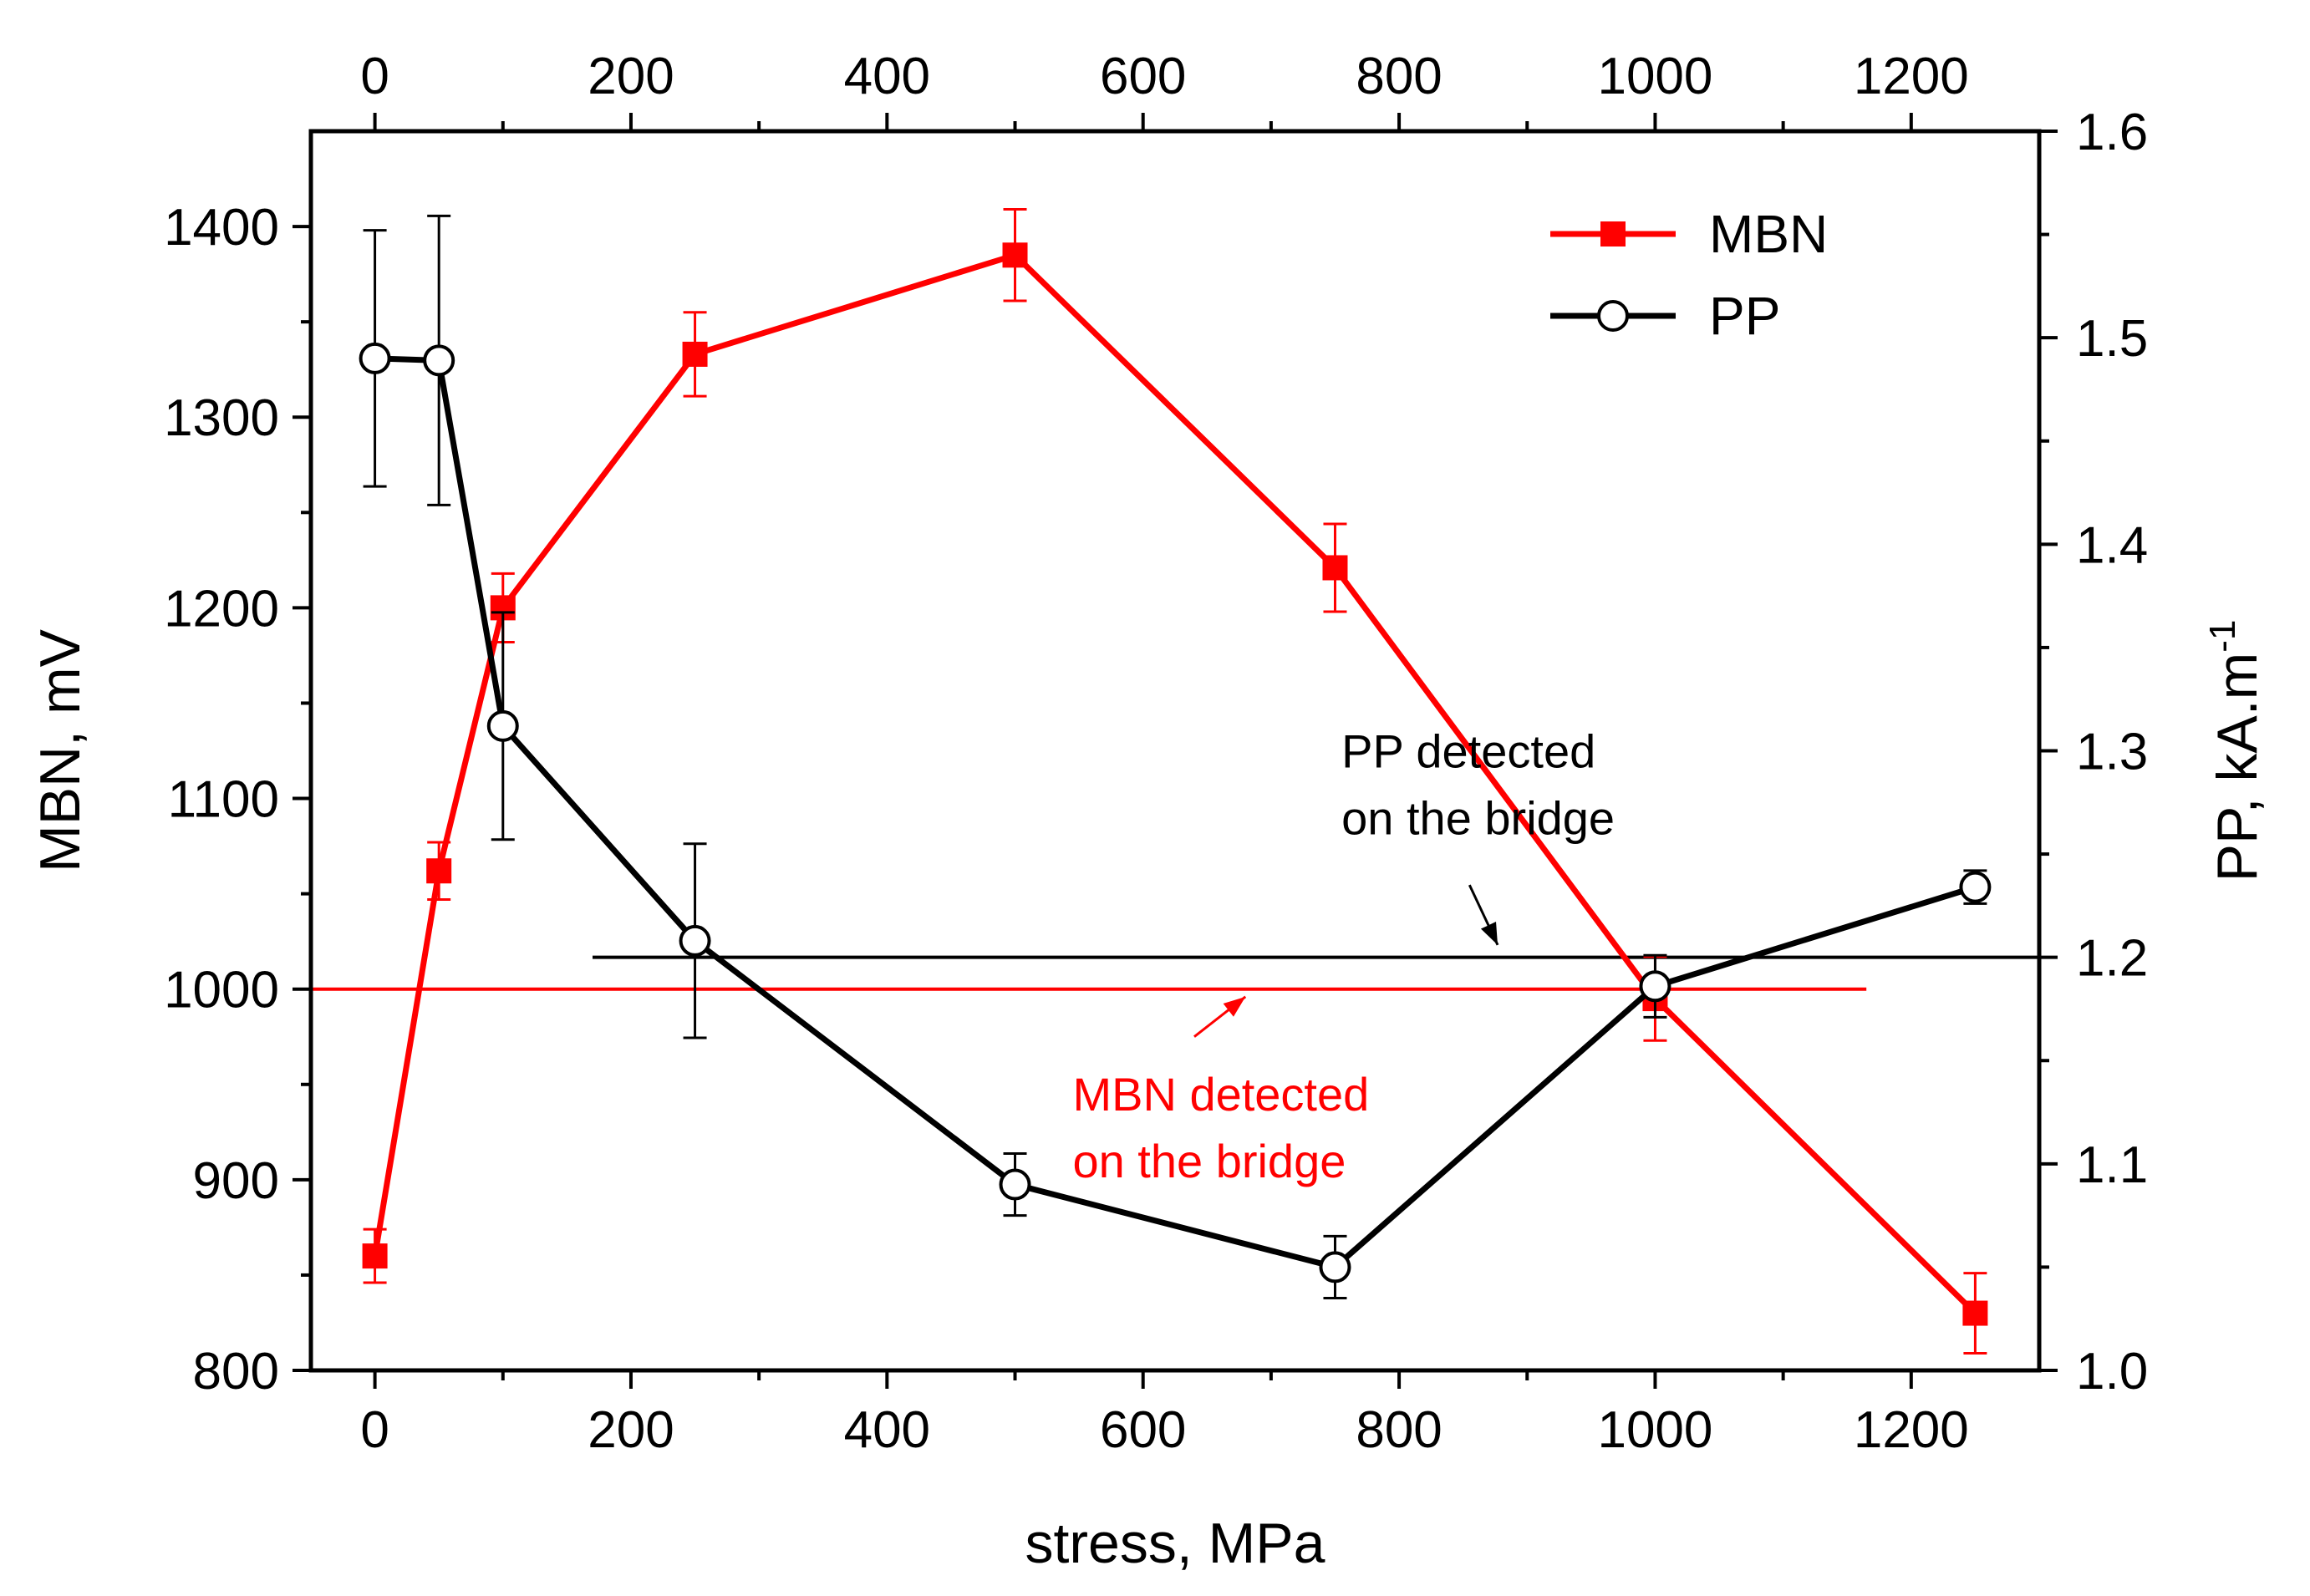 The image size is (2310, 1596). Describe the element at coordinates (1175, 973) in the screenshot. I see `reference-lines` at that location.